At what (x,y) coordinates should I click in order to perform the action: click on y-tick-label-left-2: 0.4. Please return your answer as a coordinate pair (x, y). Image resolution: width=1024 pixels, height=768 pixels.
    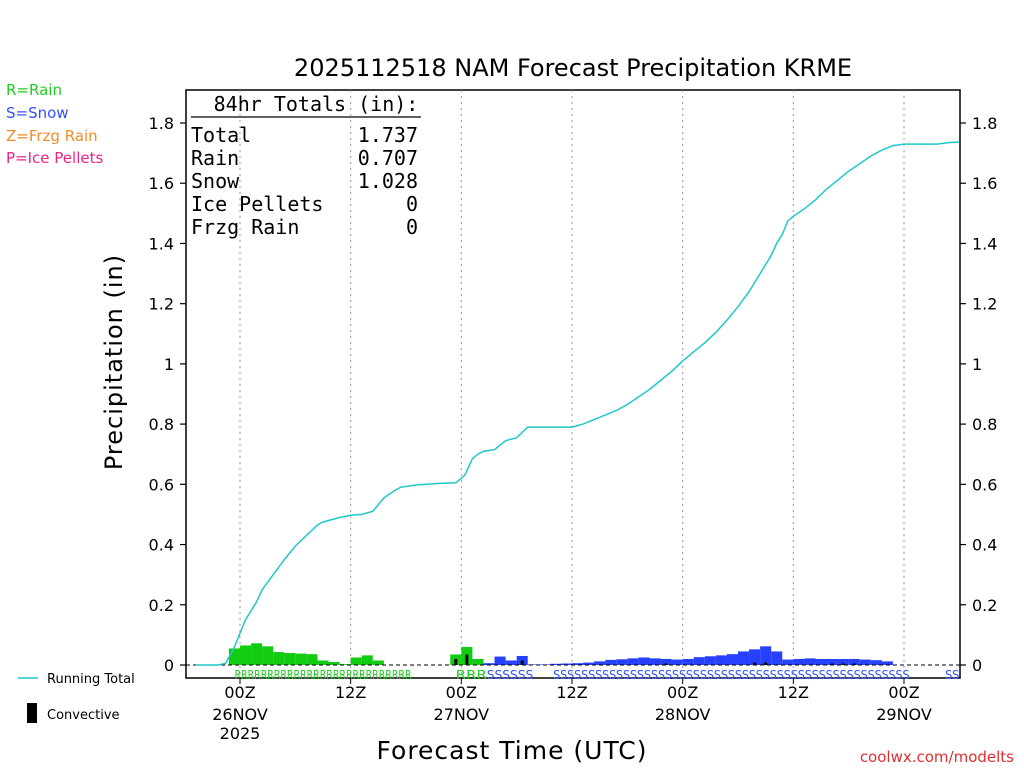
    Looking at the image, I should click on (161, 545).